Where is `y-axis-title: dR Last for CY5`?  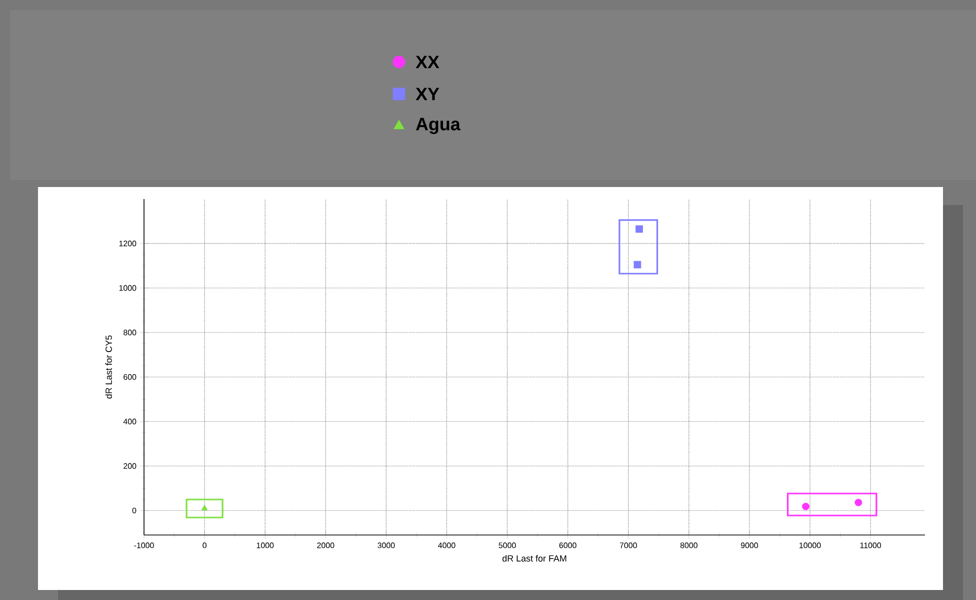
y-axis-title: dR Last for CY5 is located at coordinates (108, 367).